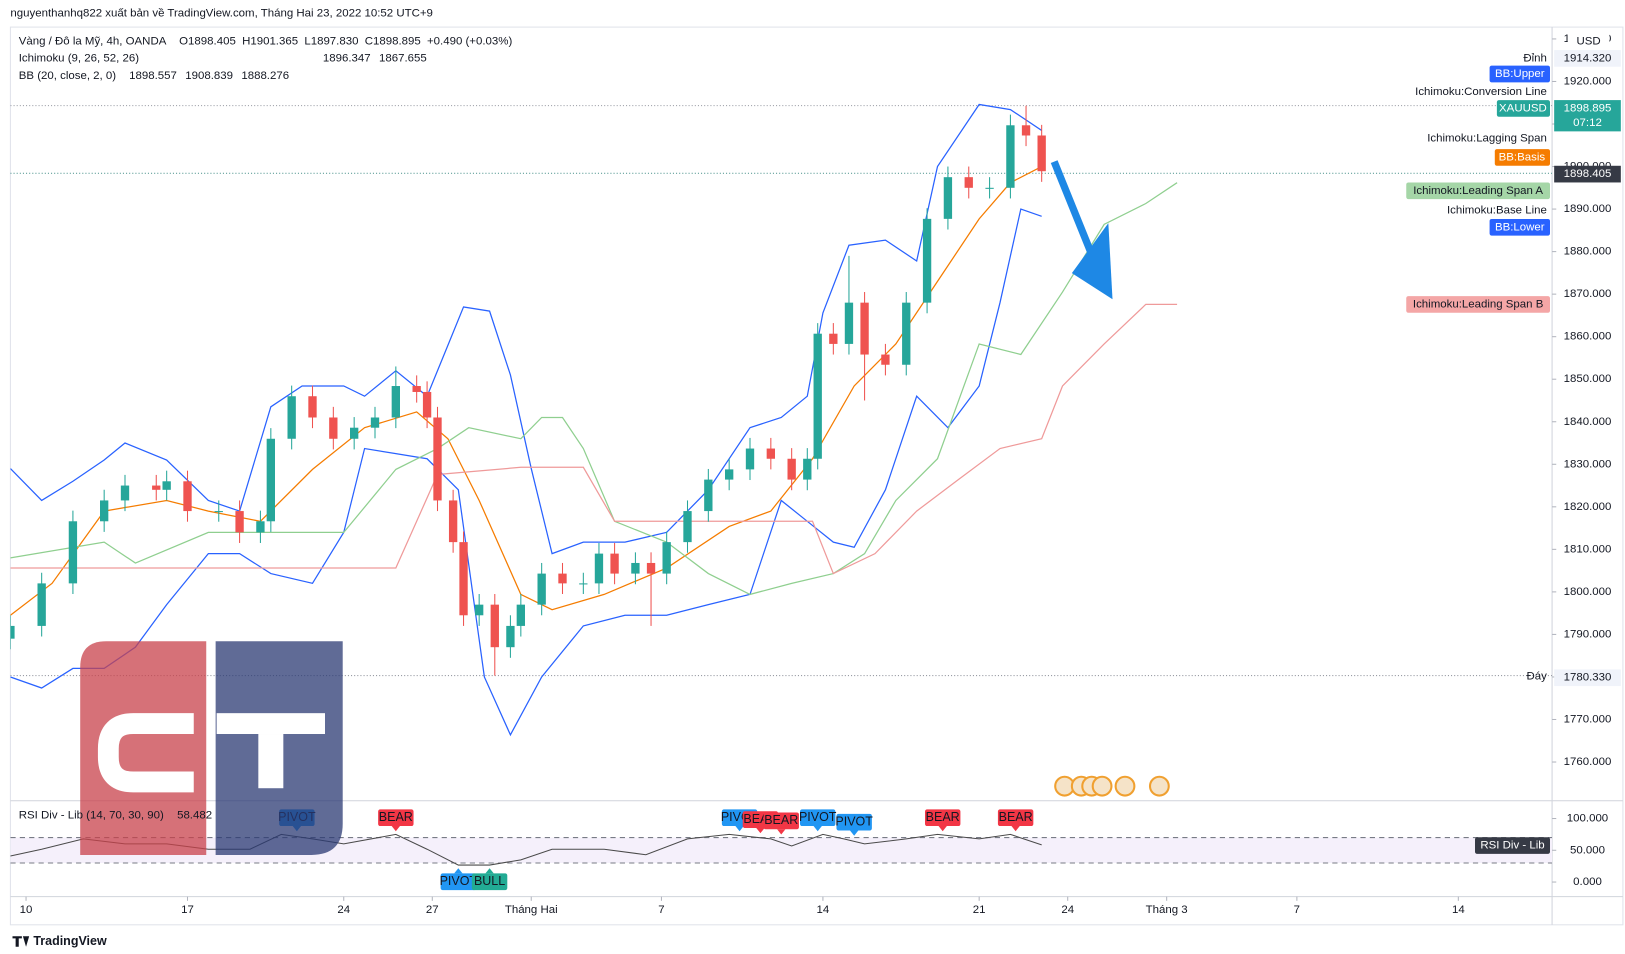 The image size is (1625, 954). What do you see at coordinates (331, 42) in the screenshot?
I see `ohlc-value: L1897.830` at bounding box center [331, 42].